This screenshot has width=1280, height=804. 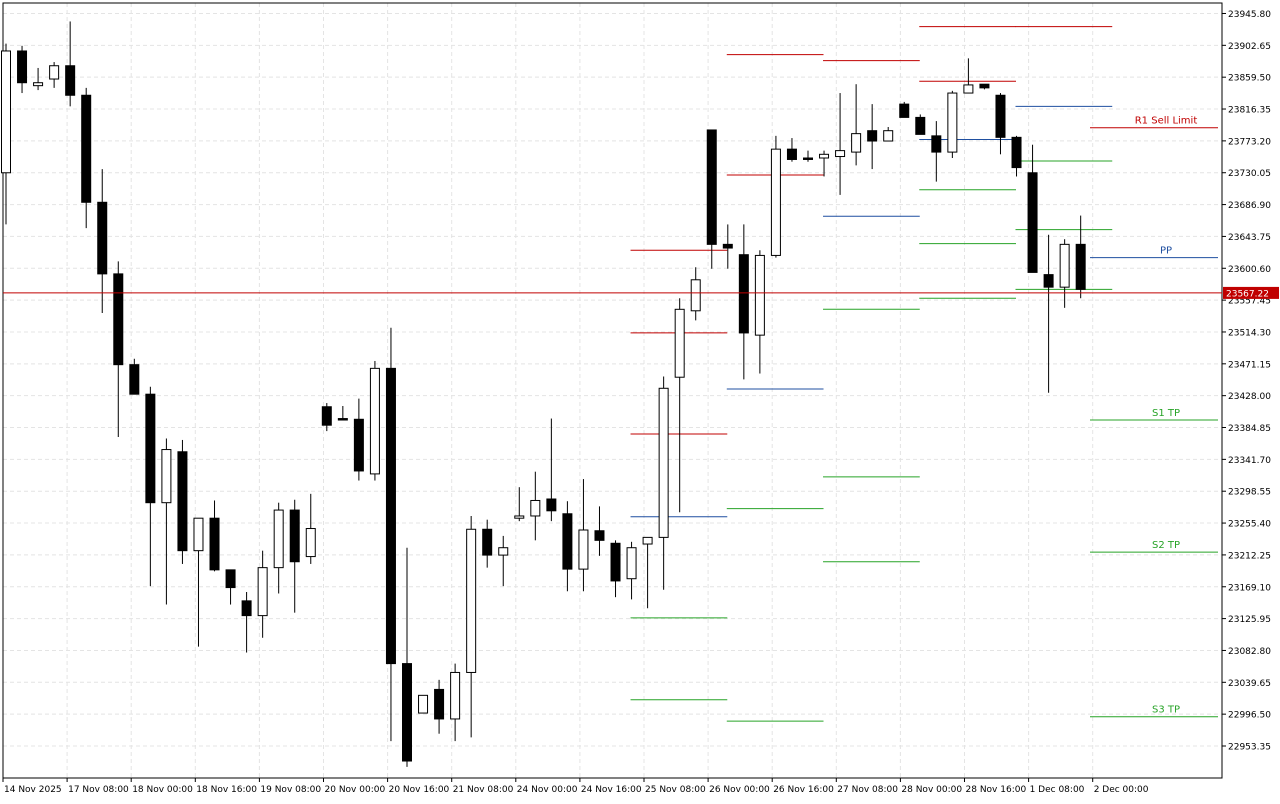 I want to click on x-tick-label: 26 Nov 16:00, so click(x=803, y=790).